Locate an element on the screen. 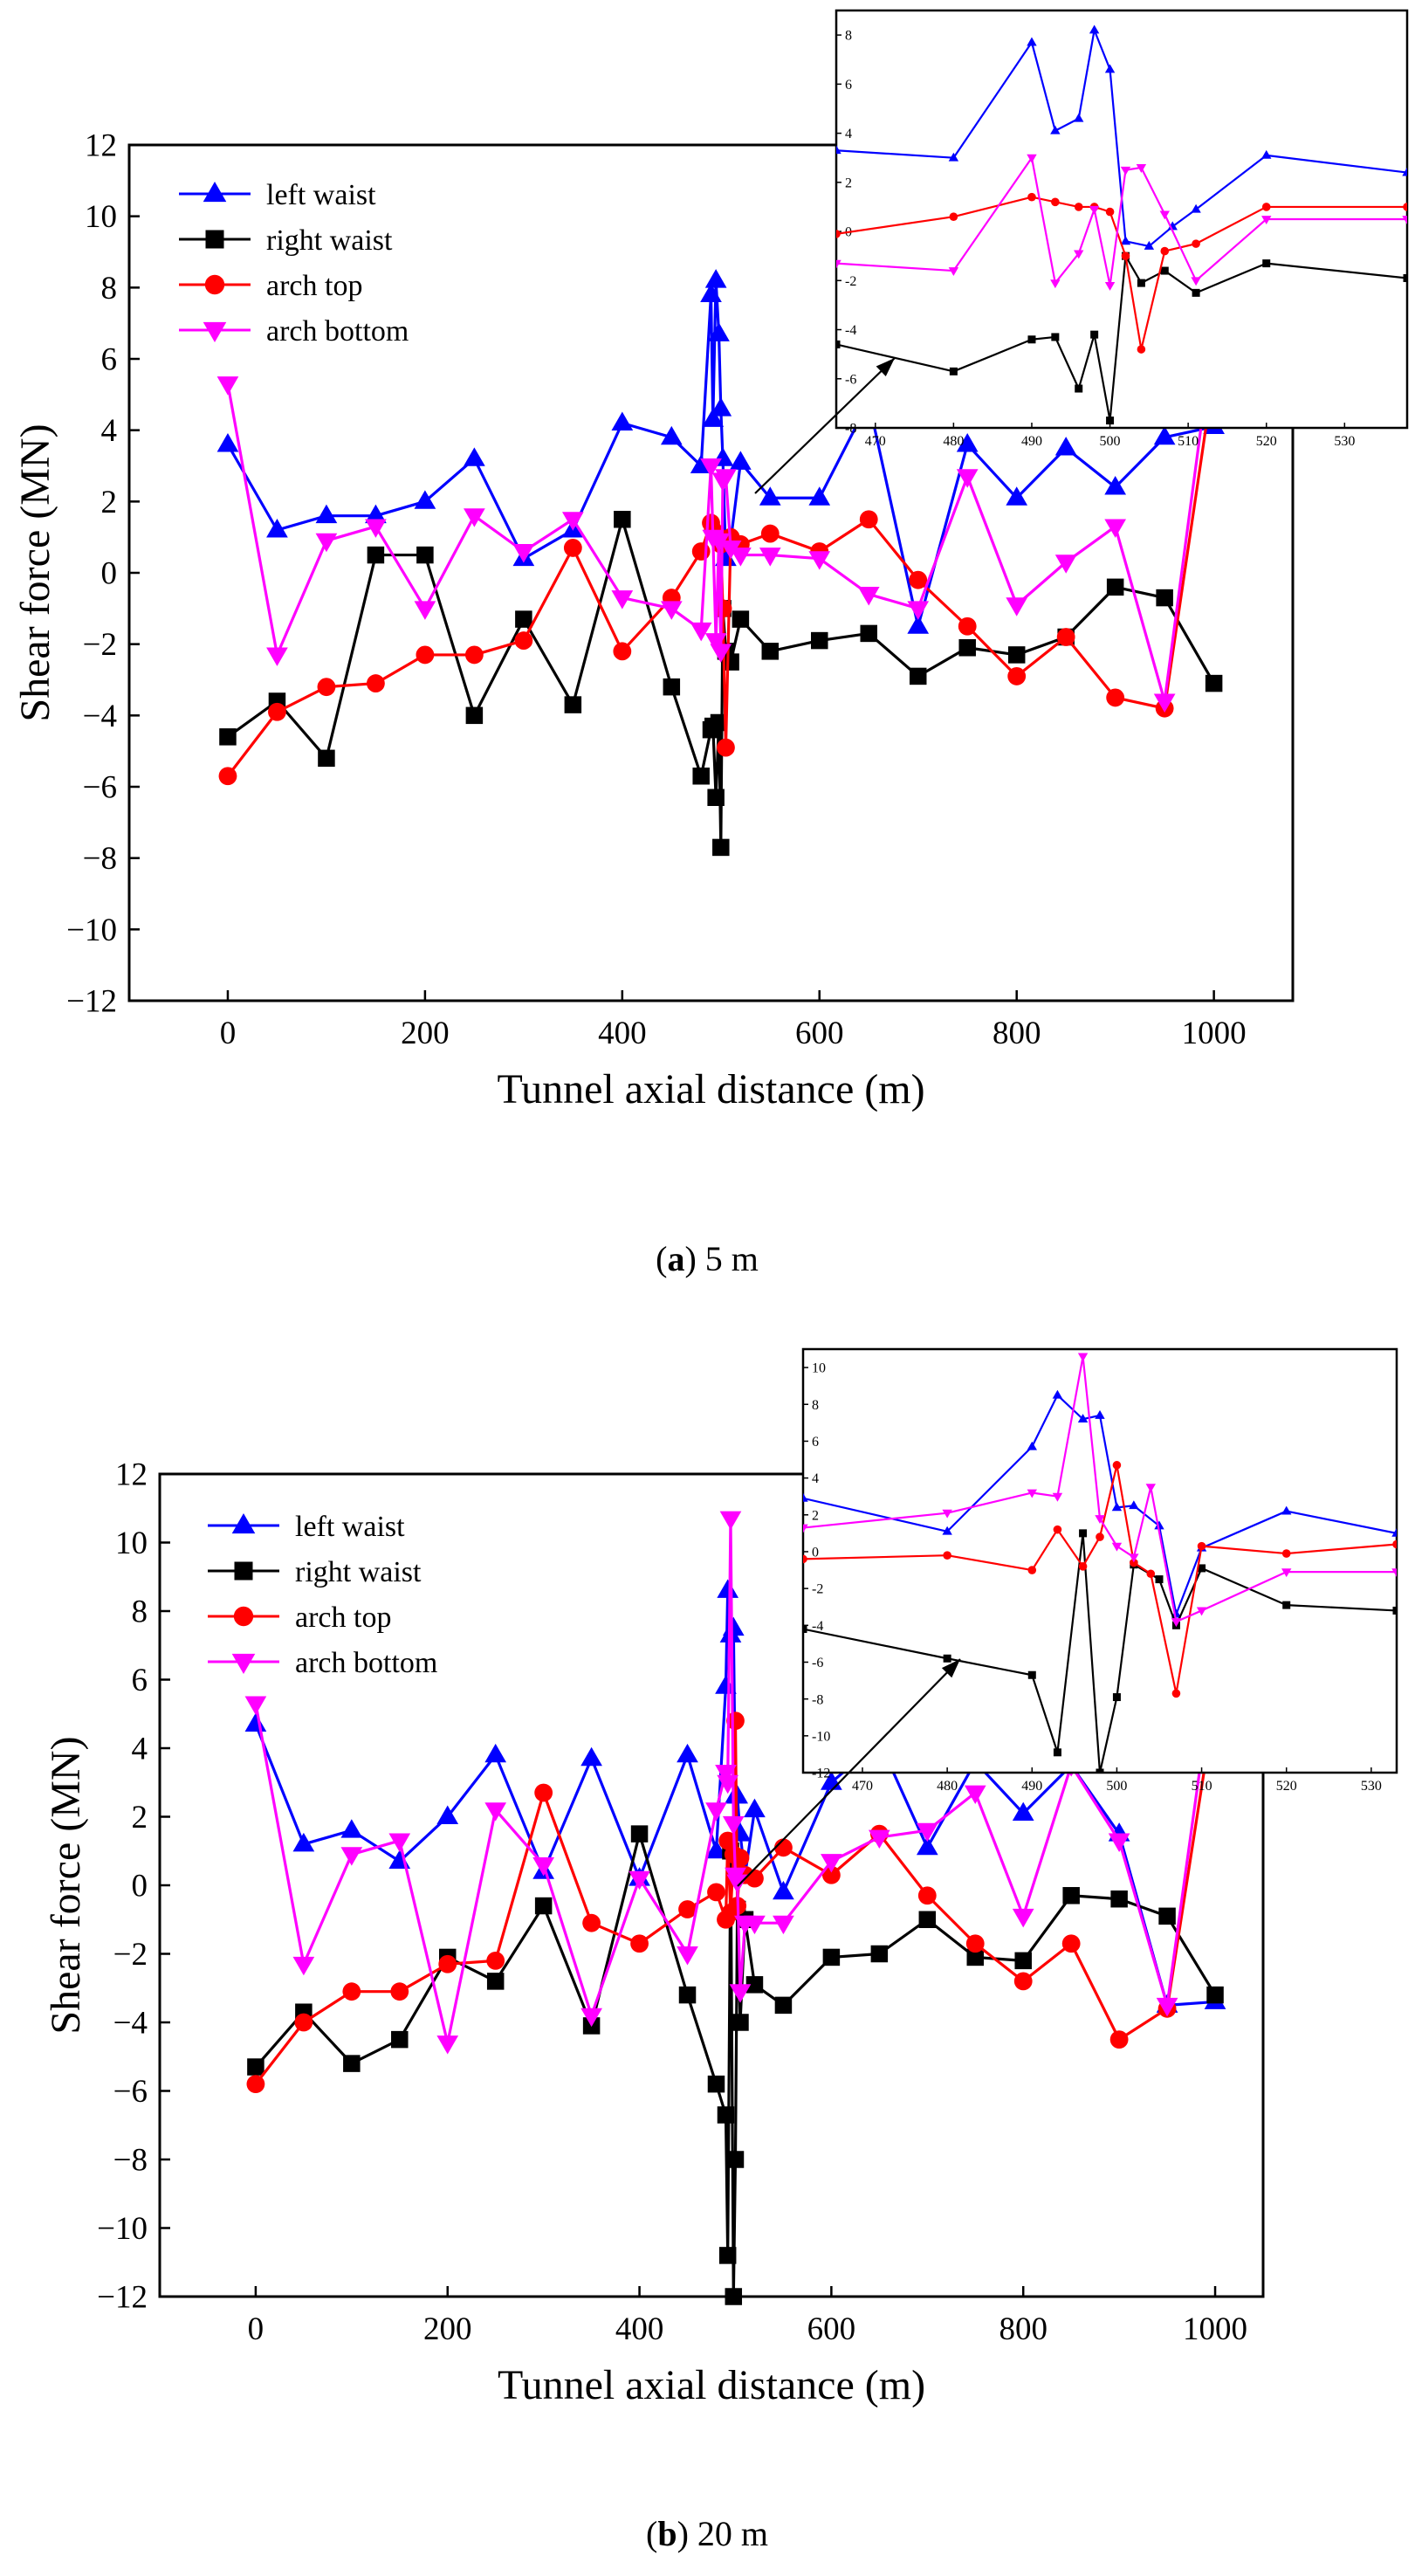 The width and height of the screenshot is (1415, 2576). panel-caption: (a) 5 m is located at coordinates (708, 1258).